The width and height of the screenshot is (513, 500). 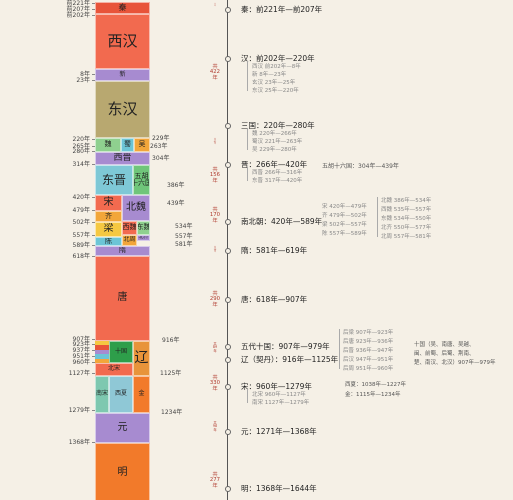 What do you see at coordinates (184, 226) in the screenshot?
I see `year-label-right: 534年` at bounding box center [184, 226].